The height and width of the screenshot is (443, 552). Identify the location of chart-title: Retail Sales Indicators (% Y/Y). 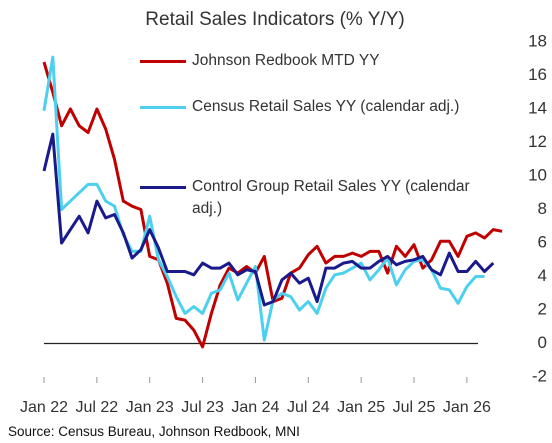
(274, 19).